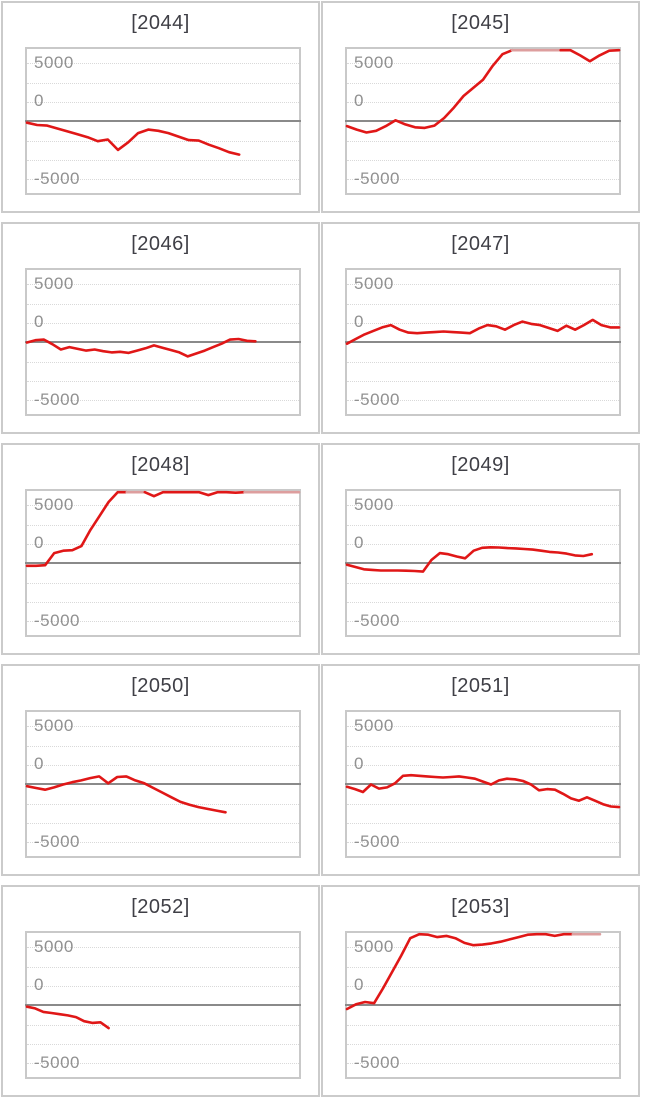 This screenshot has width=646, height=1100. What do you see at coordinates (160, 907) in the screenshot?
I see `chart-title: [2052]` at bounding box center [160, 907].